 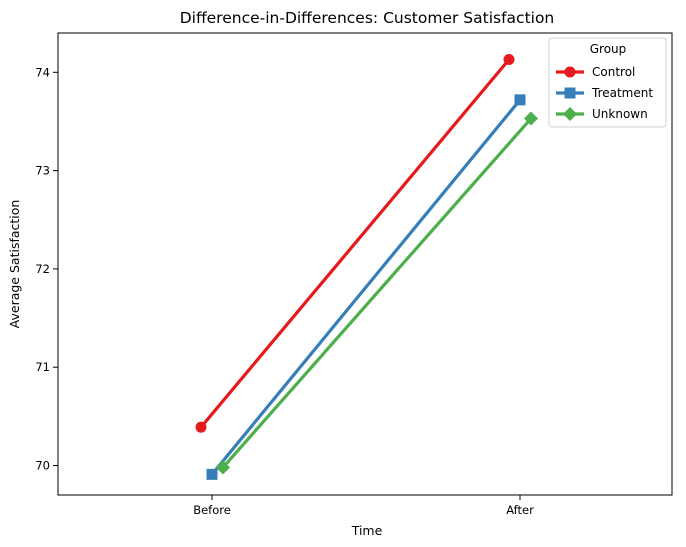 What do you see at coordinates (42, 466) in the screenshot?
I see `y-tick-label: 70` at bounding box center [42, 466].